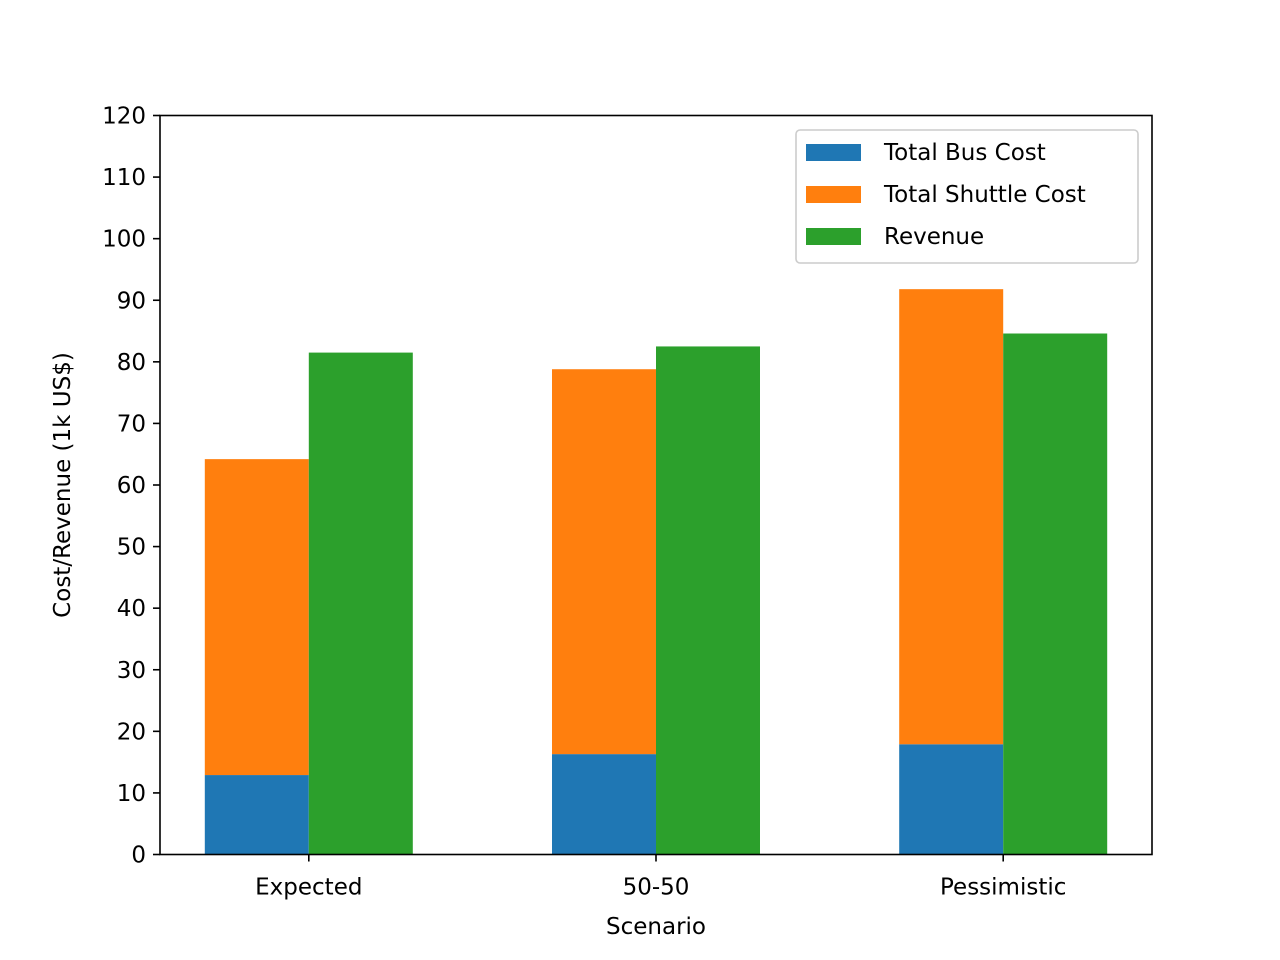 This screenshot has width=1280, height=960. I want to click on bar-total-shuttle-cost-expected, so click(256, 617).